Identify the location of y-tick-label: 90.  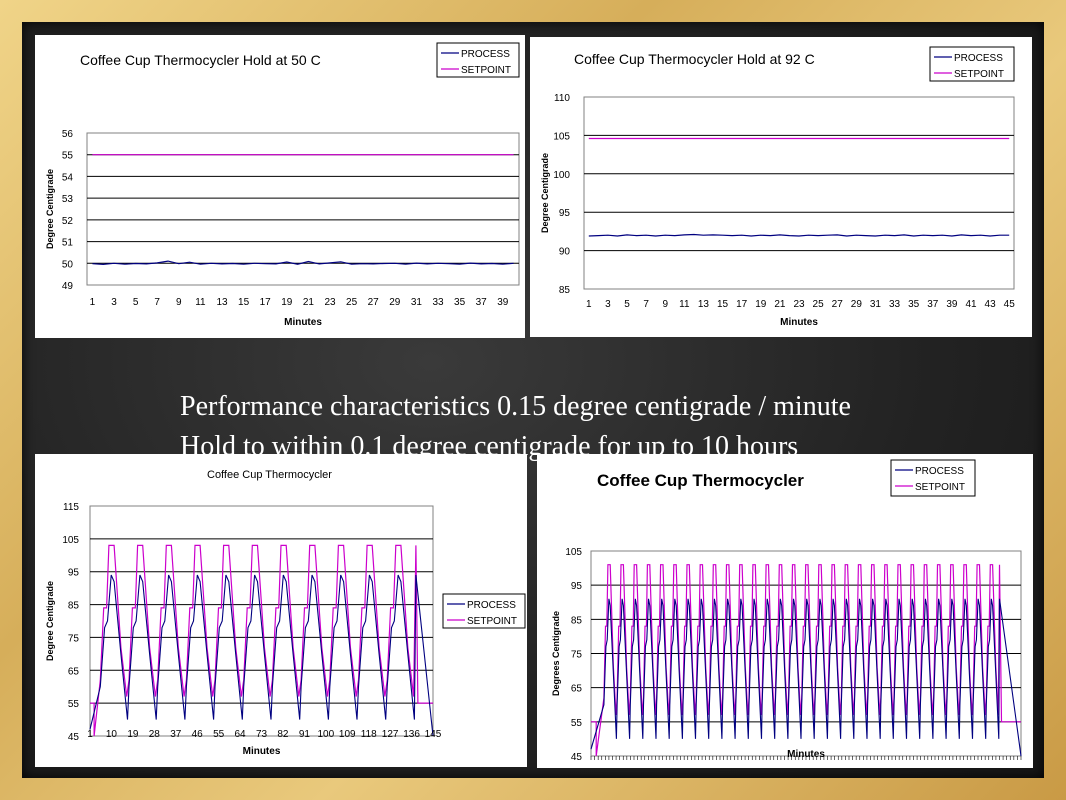
(565, 252).